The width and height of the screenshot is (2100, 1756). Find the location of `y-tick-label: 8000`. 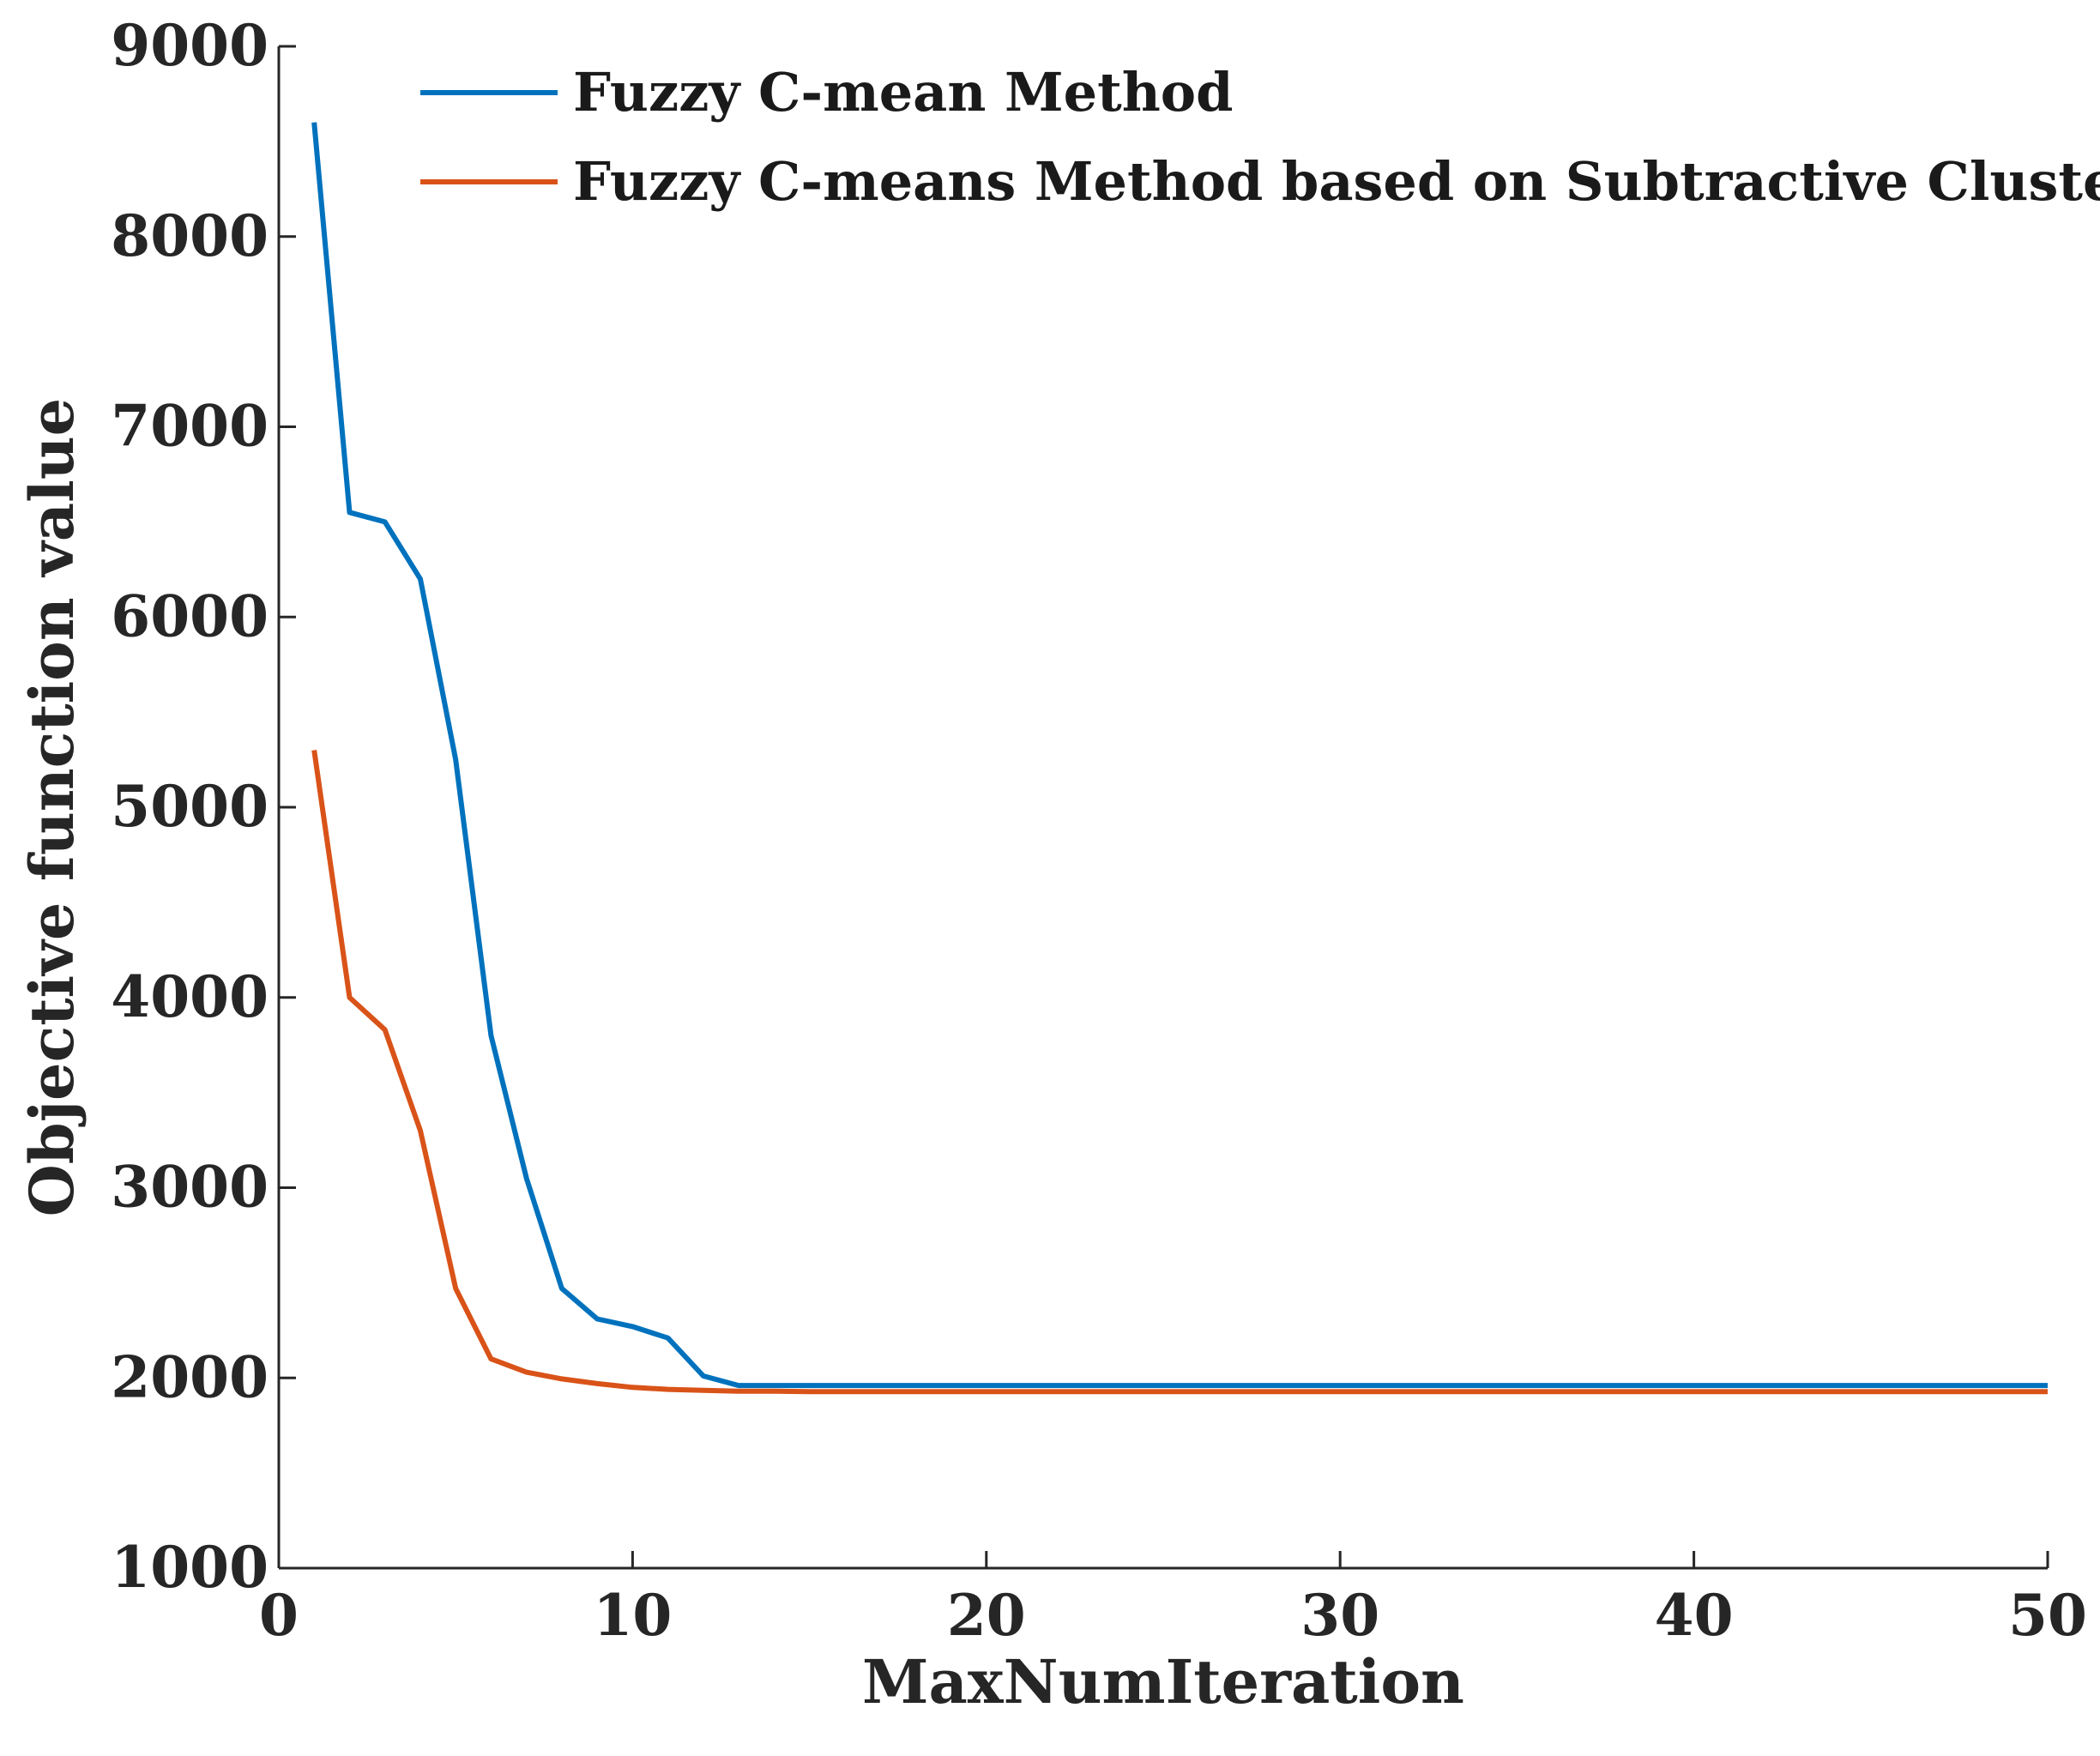

y-tick-label: 8000 is located at coordinates (190, 235).